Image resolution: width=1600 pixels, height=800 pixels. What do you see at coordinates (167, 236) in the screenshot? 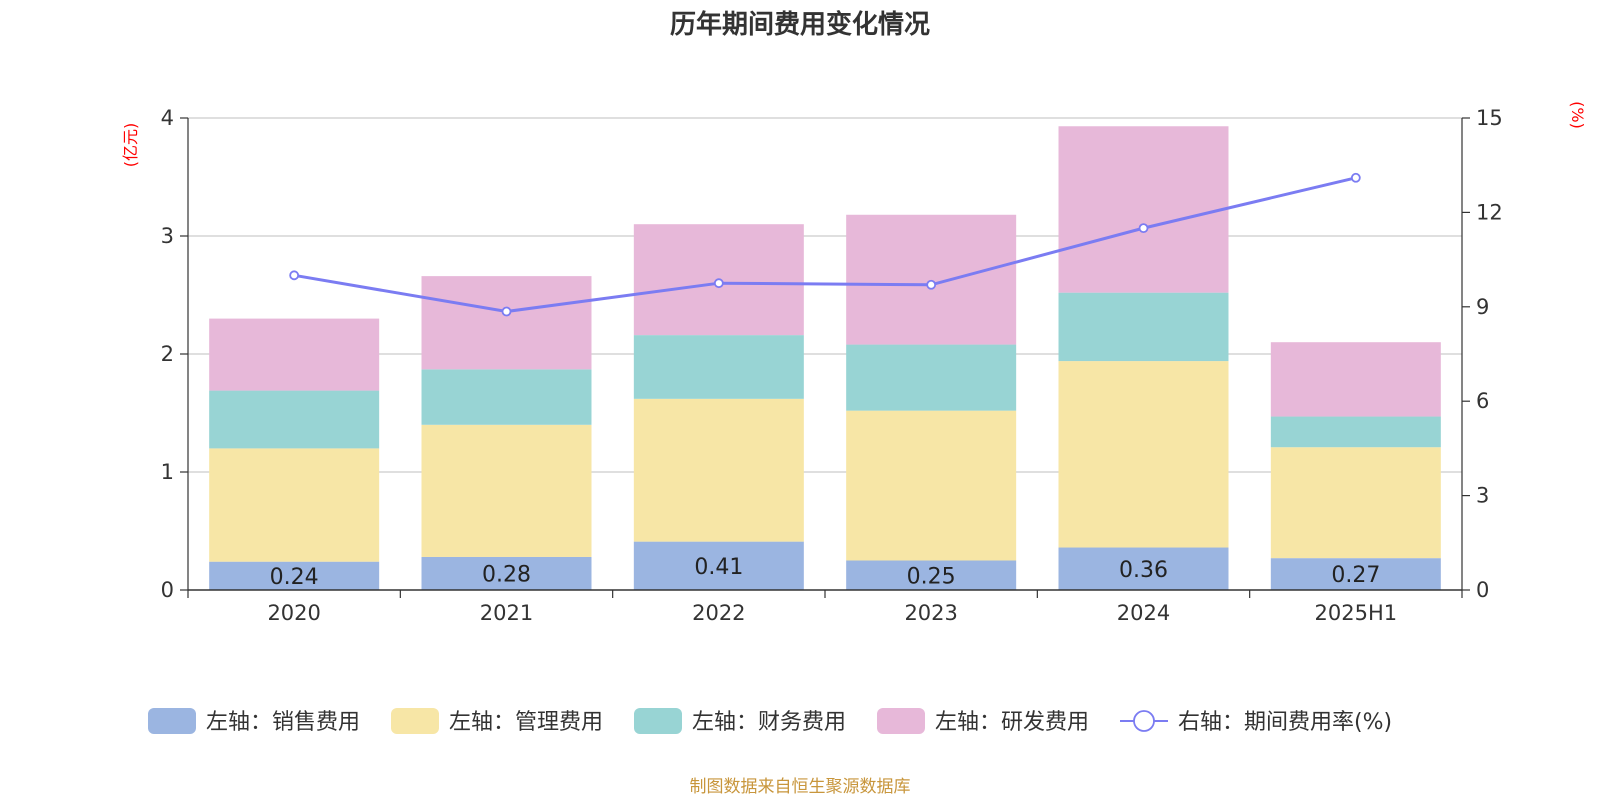
I see `left-tick-label: 3` at bounding box center [167, 236].